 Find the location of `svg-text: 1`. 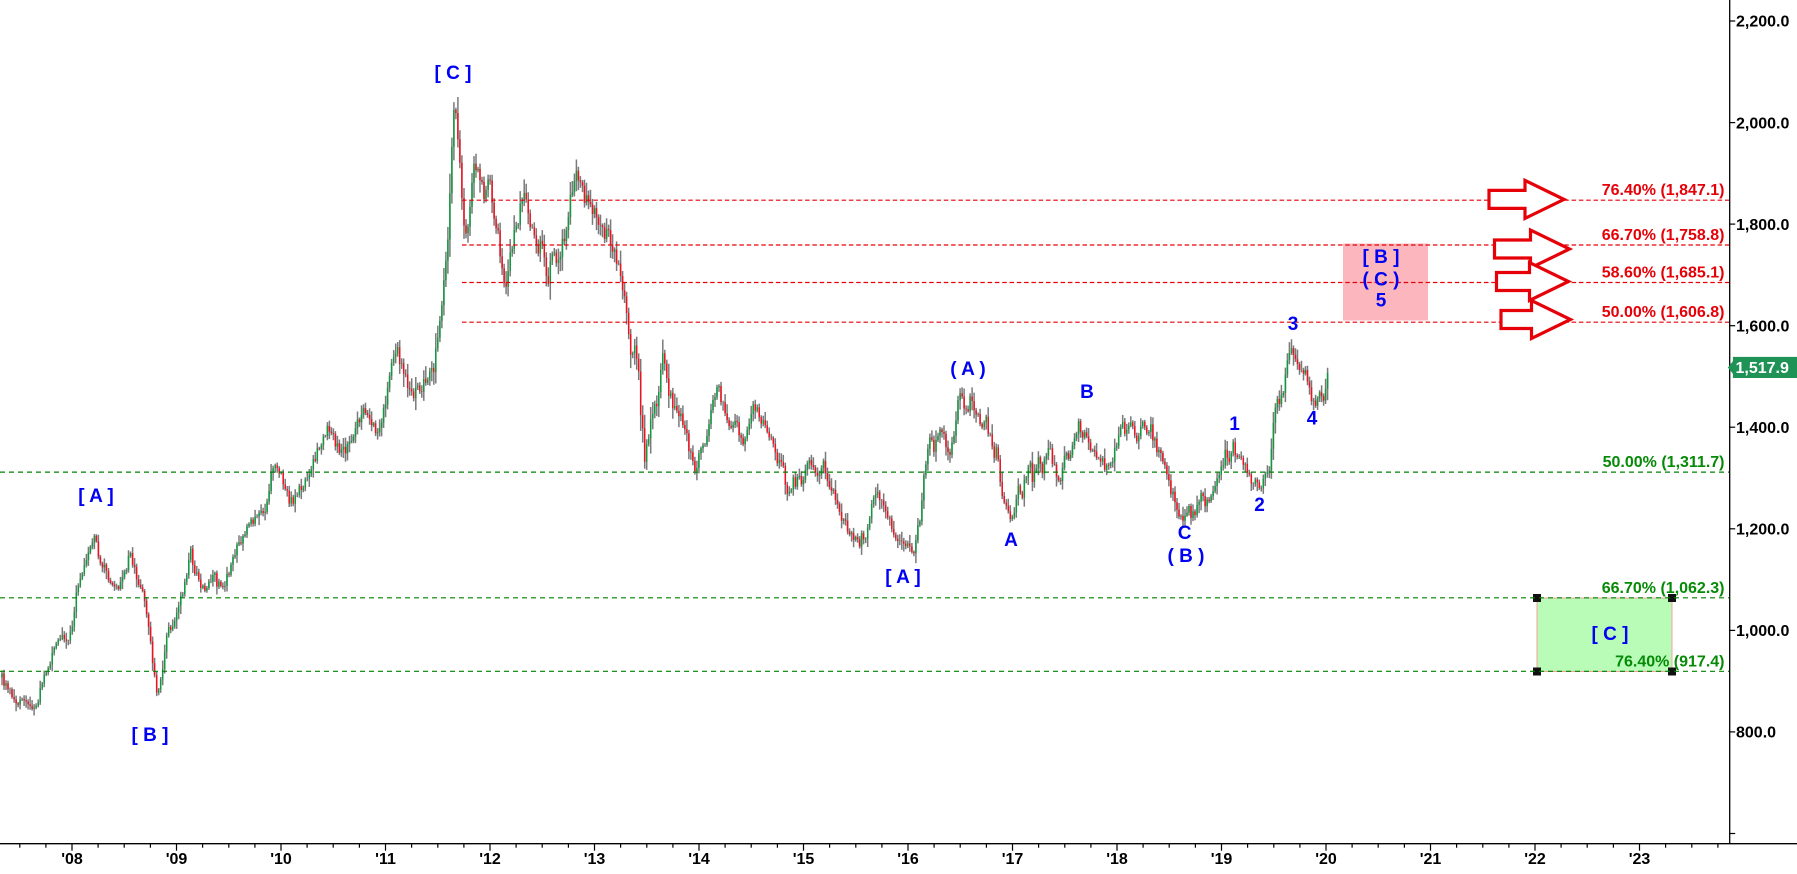

svg-text: 1 is located at coordinates (1234, 424).